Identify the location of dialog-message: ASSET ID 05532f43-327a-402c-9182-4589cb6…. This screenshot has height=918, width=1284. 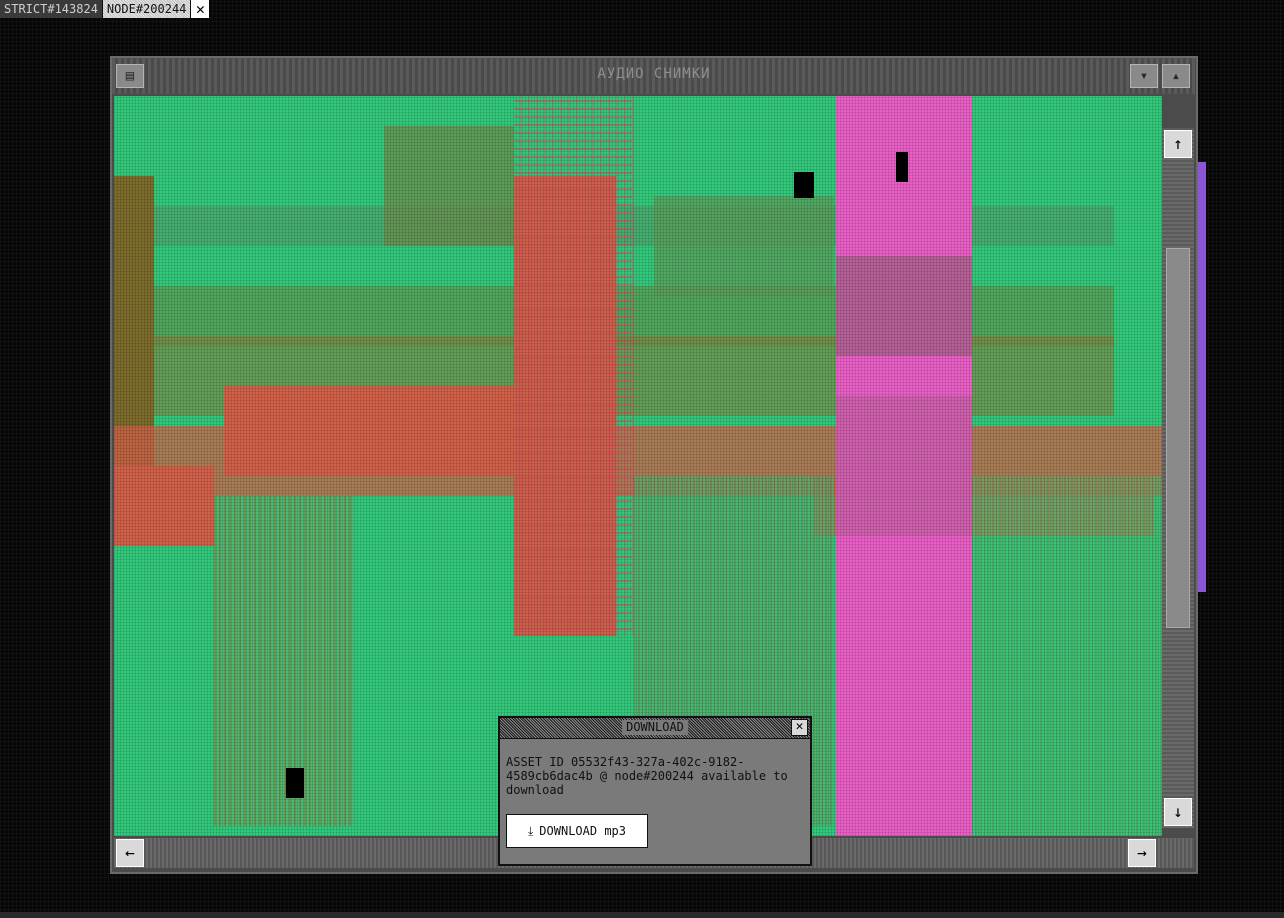
(647, 776).